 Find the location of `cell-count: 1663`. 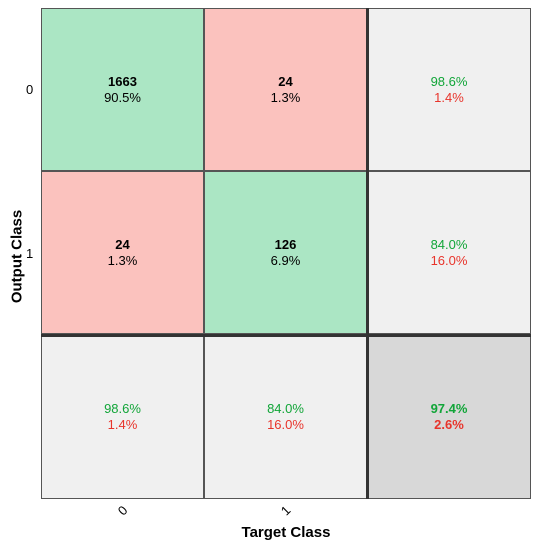

cell-count: 1663 is located at coordinates (122, 81).